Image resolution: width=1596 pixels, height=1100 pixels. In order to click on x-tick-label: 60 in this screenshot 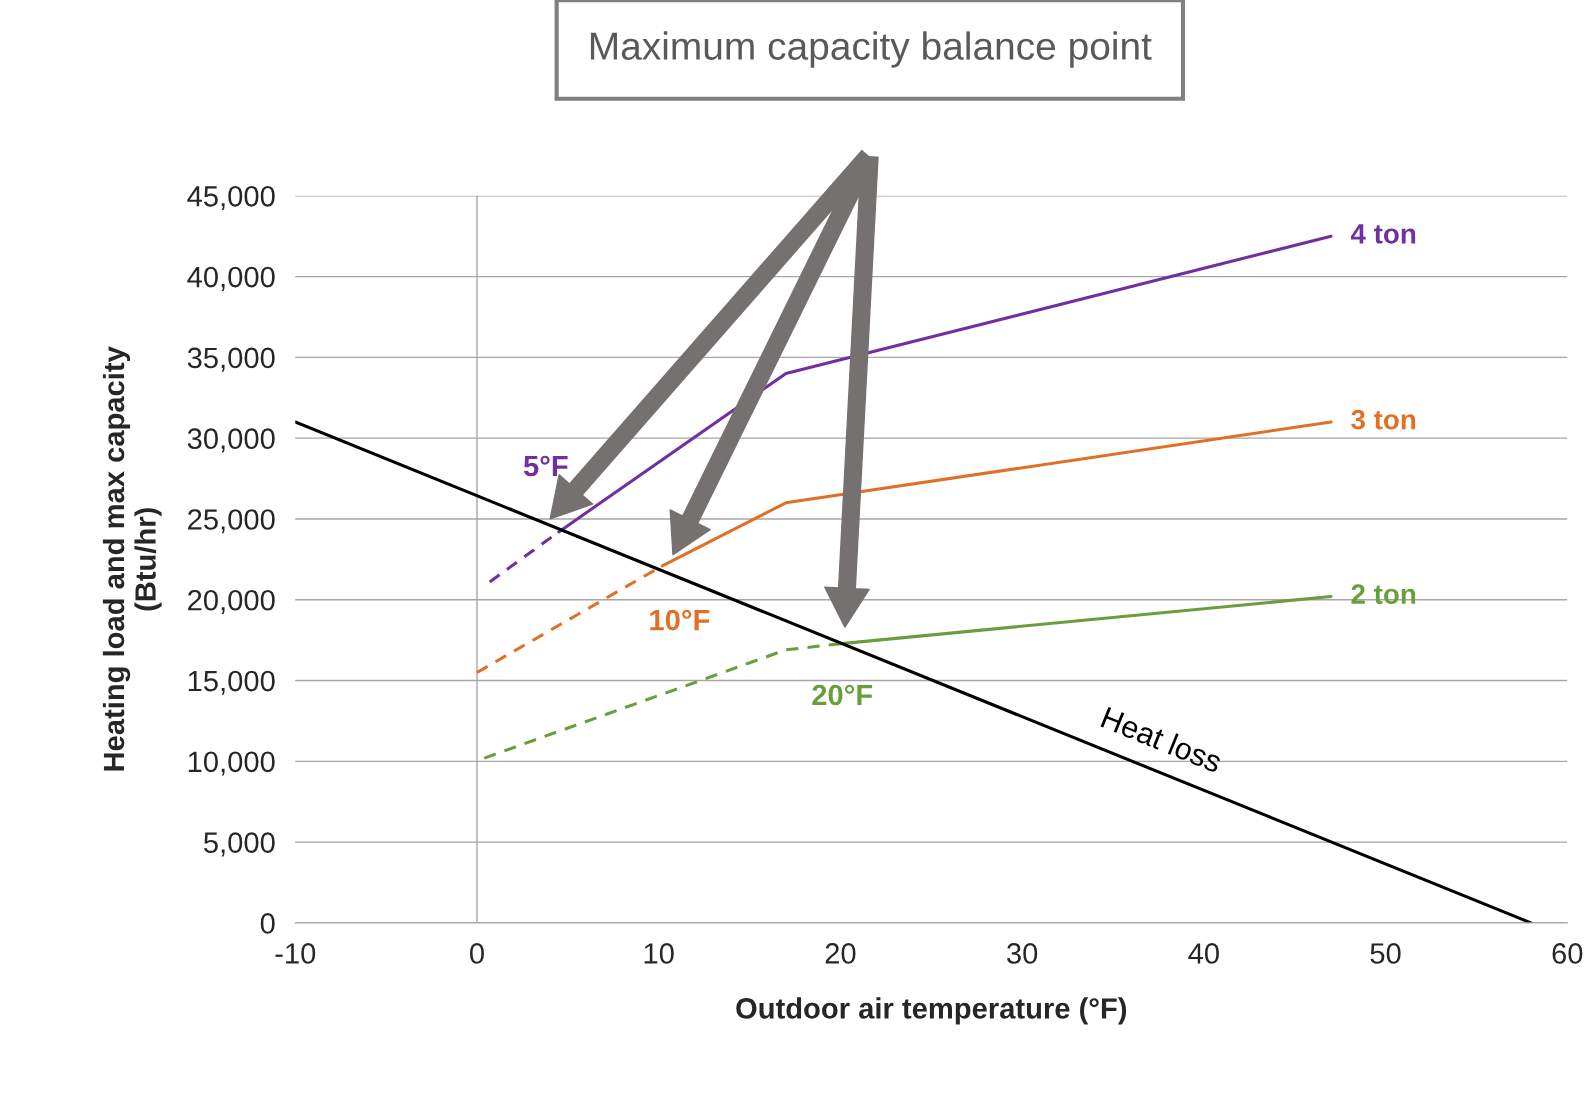, I will do `click(1567, 953)`.